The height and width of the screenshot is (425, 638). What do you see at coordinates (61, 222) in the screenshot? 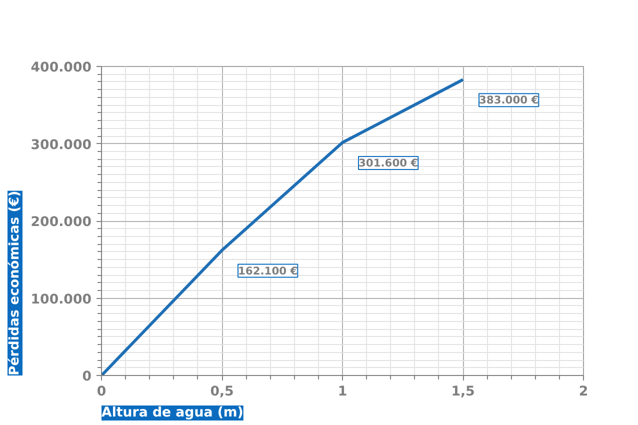
I see `y-tick-label: 200.000` at bounding box center [61, 222].